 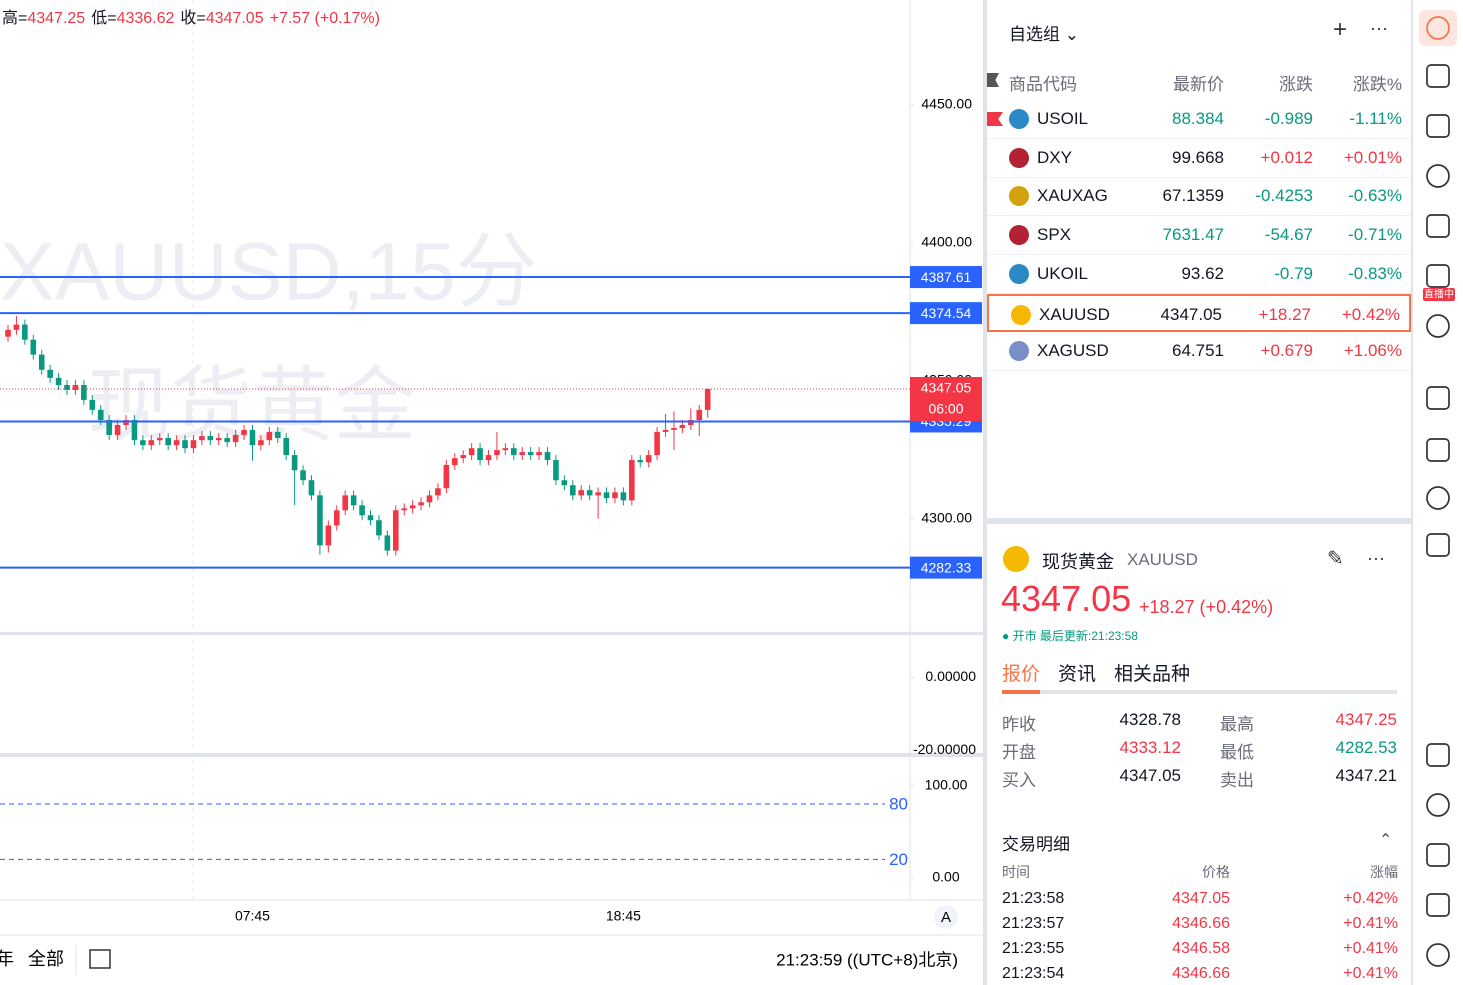 I want to click on live-badge: 直播中, so click(x=1439, y=294).